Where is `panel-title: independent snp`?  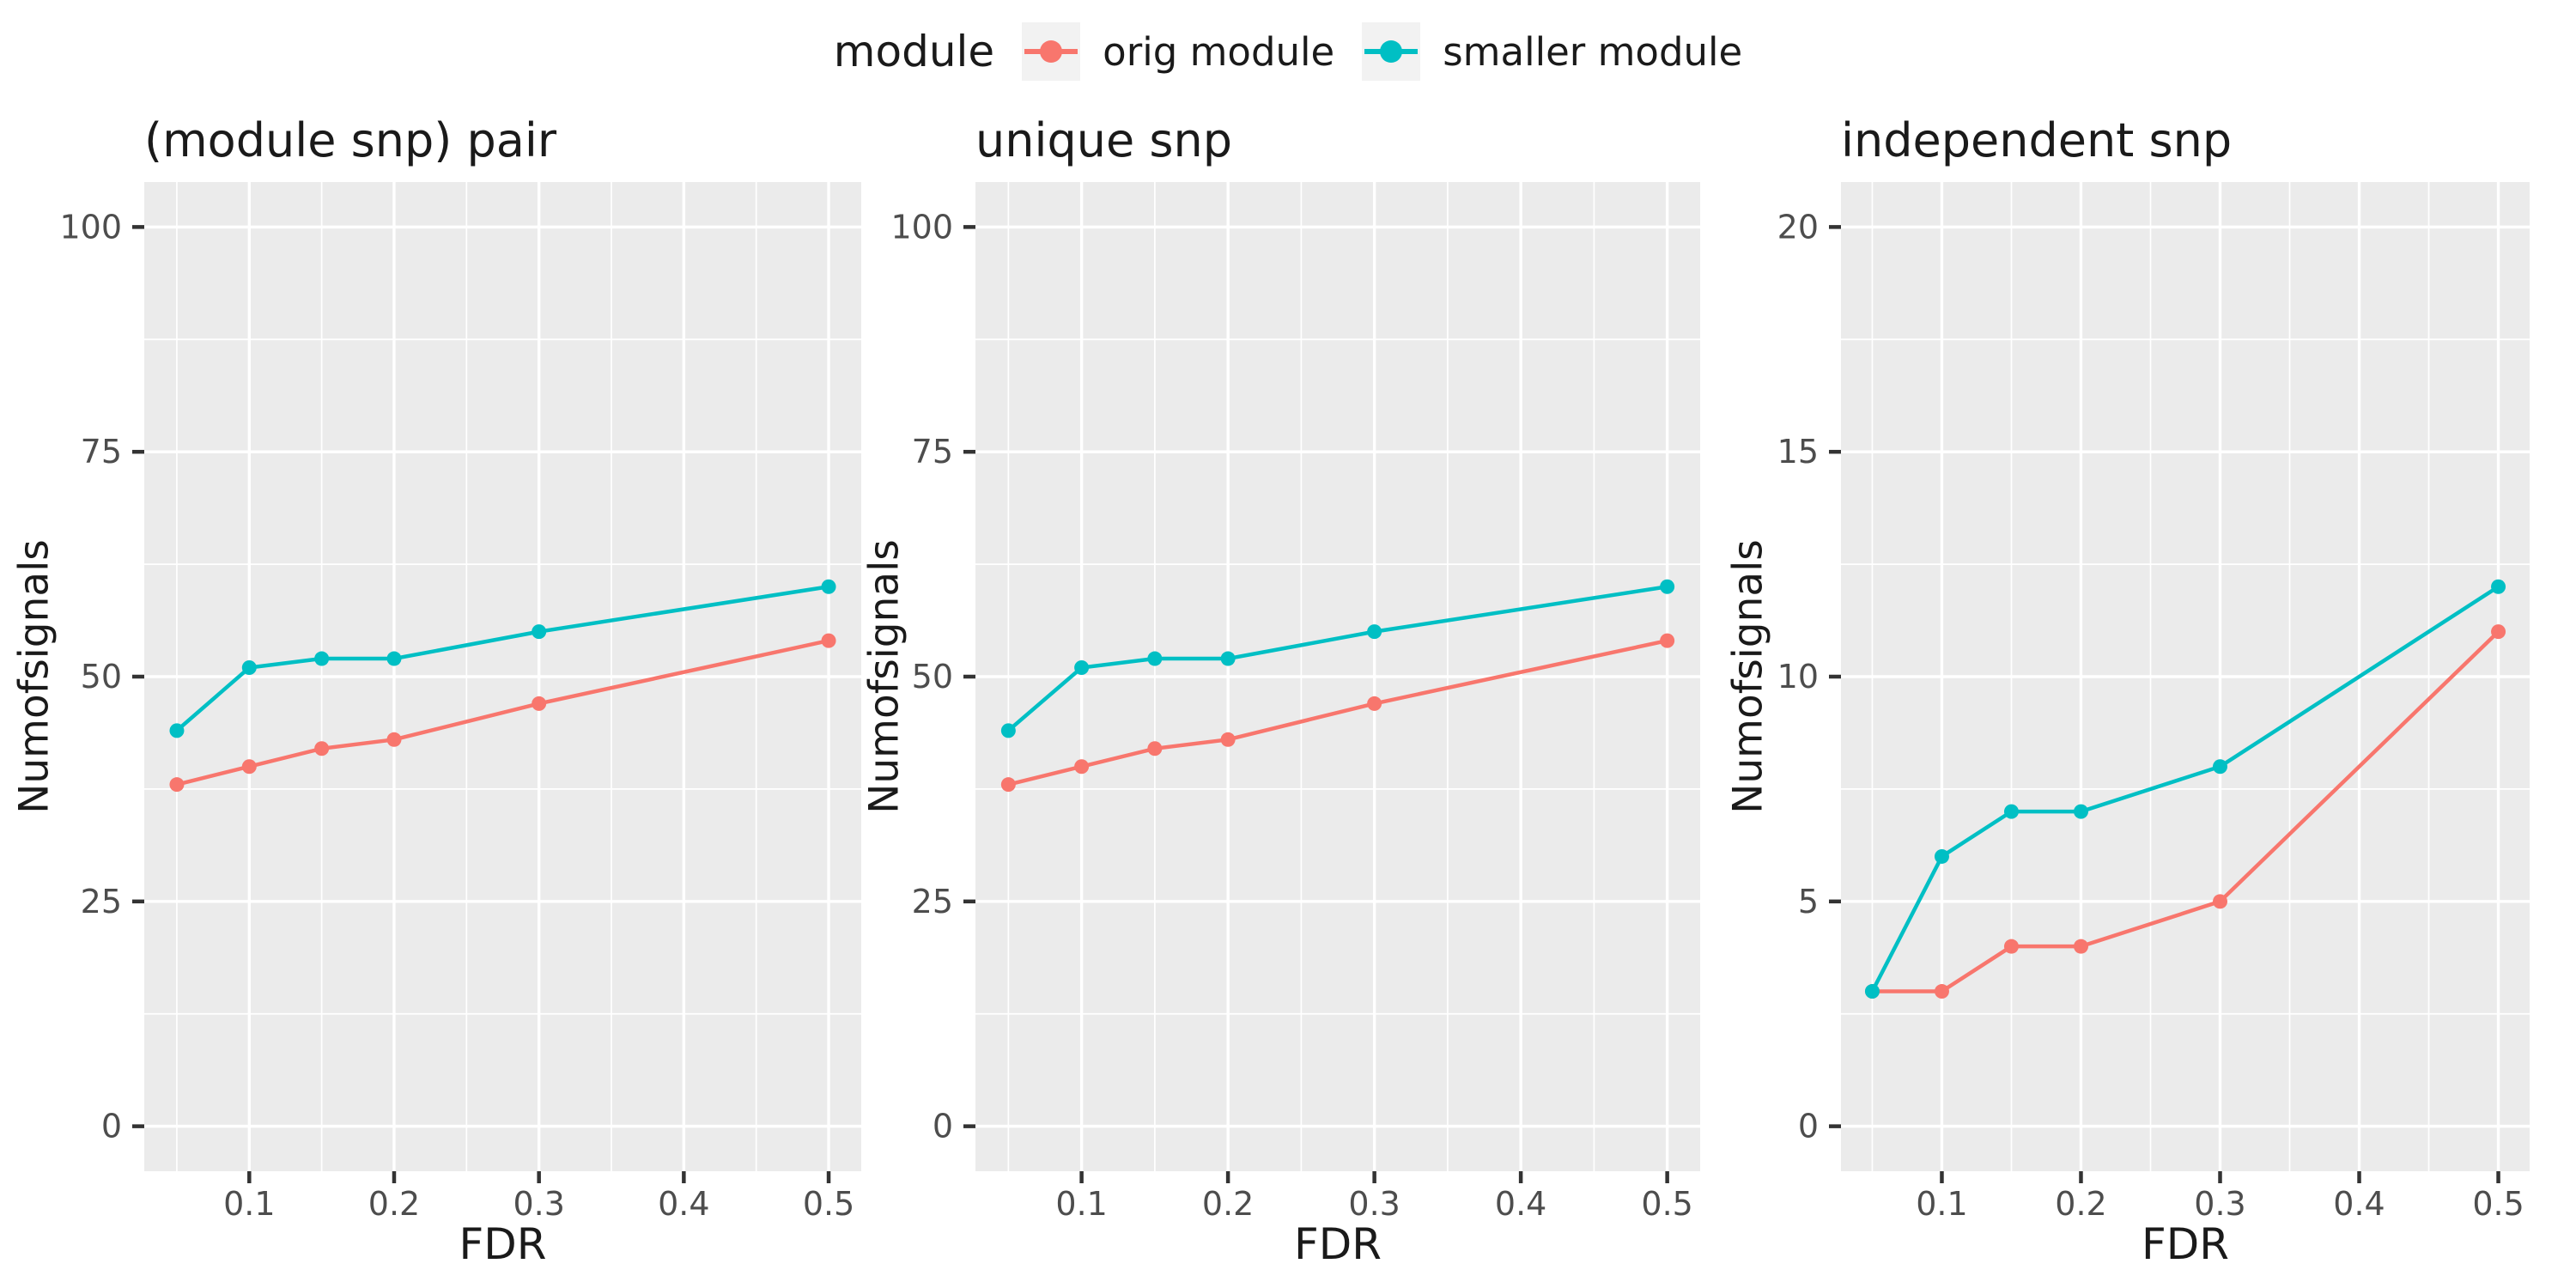 panel-title: independent snp is located at coordinates (2036, 140).